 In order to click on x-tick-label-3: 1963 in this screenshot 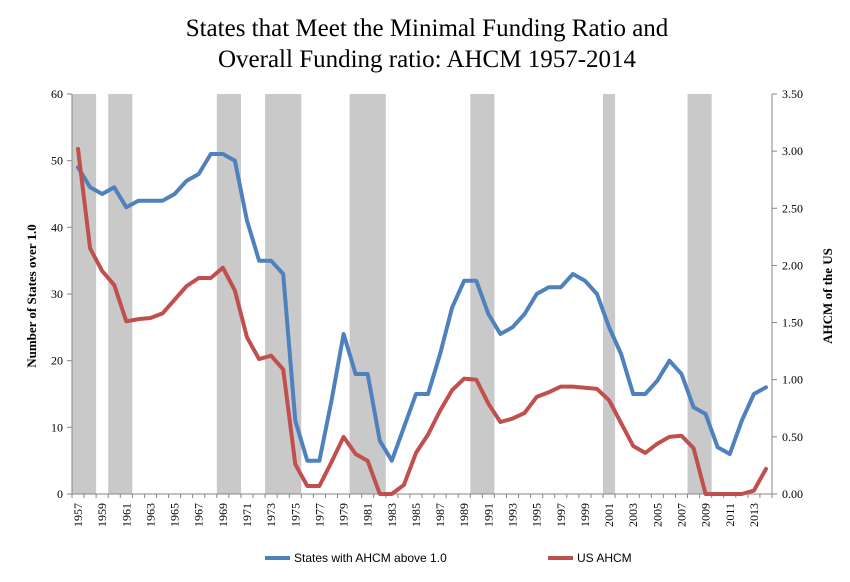, I will do `click(150, 515)`.